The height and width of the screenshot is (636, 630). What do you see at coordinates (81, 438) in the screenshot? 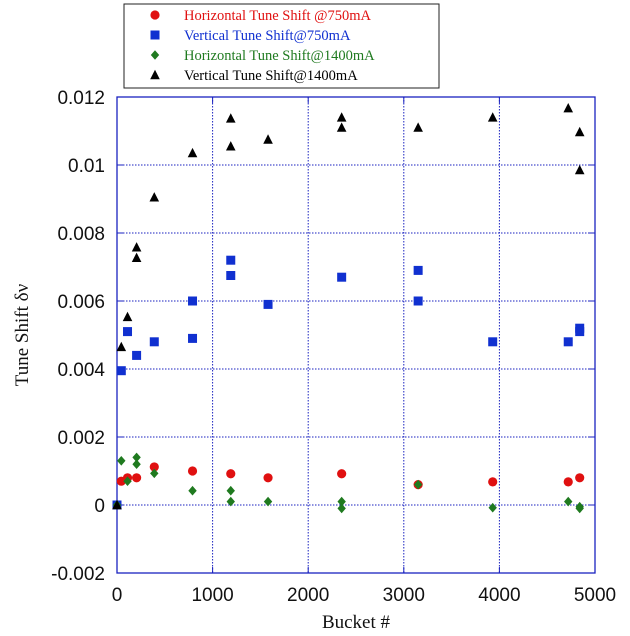
I see `y-tick-label: 0.002` at bounding box center [81, 438].